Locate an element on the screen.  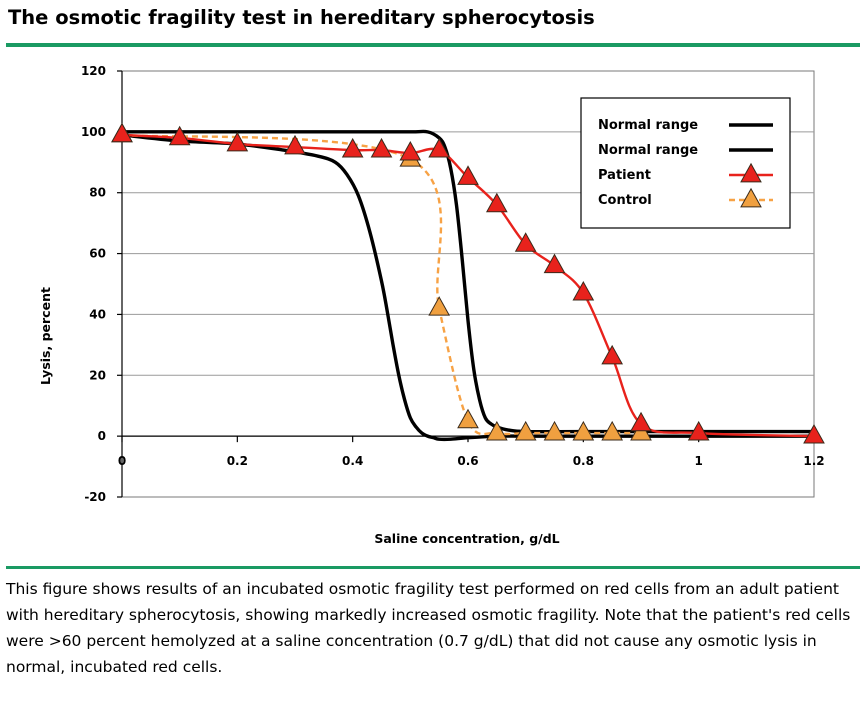
y-tick-label: 0 is located at coordinates (102, 436).